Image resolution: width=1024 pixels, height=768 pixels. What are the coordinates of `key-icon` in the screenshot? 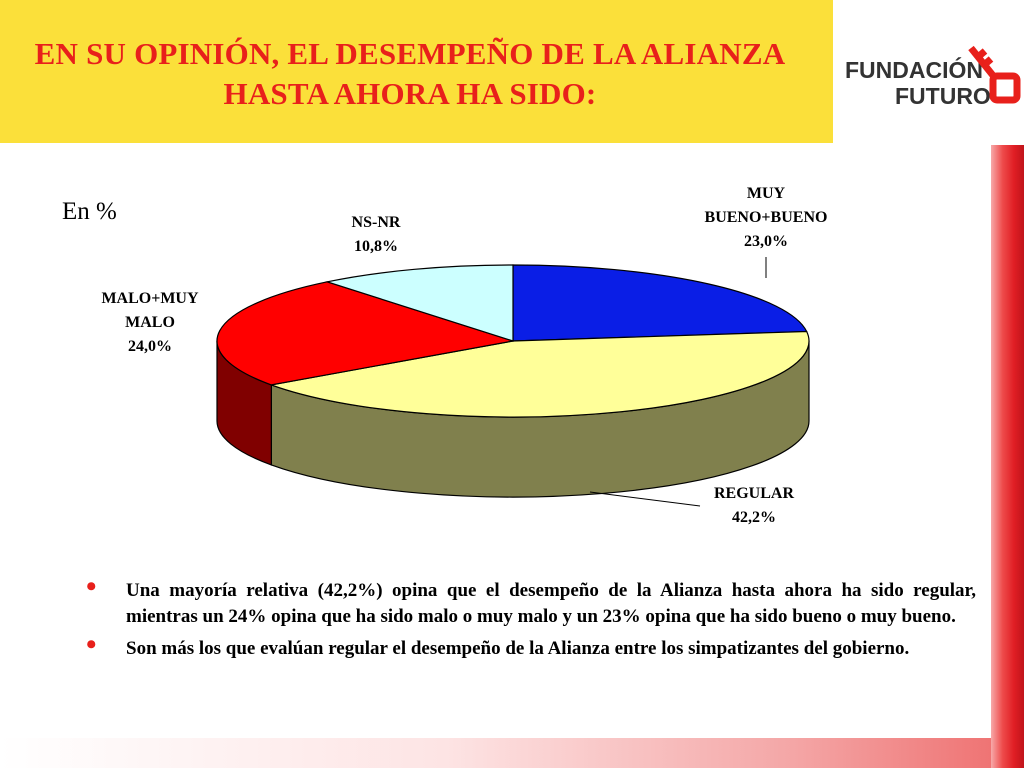 It's located at (994, 74).